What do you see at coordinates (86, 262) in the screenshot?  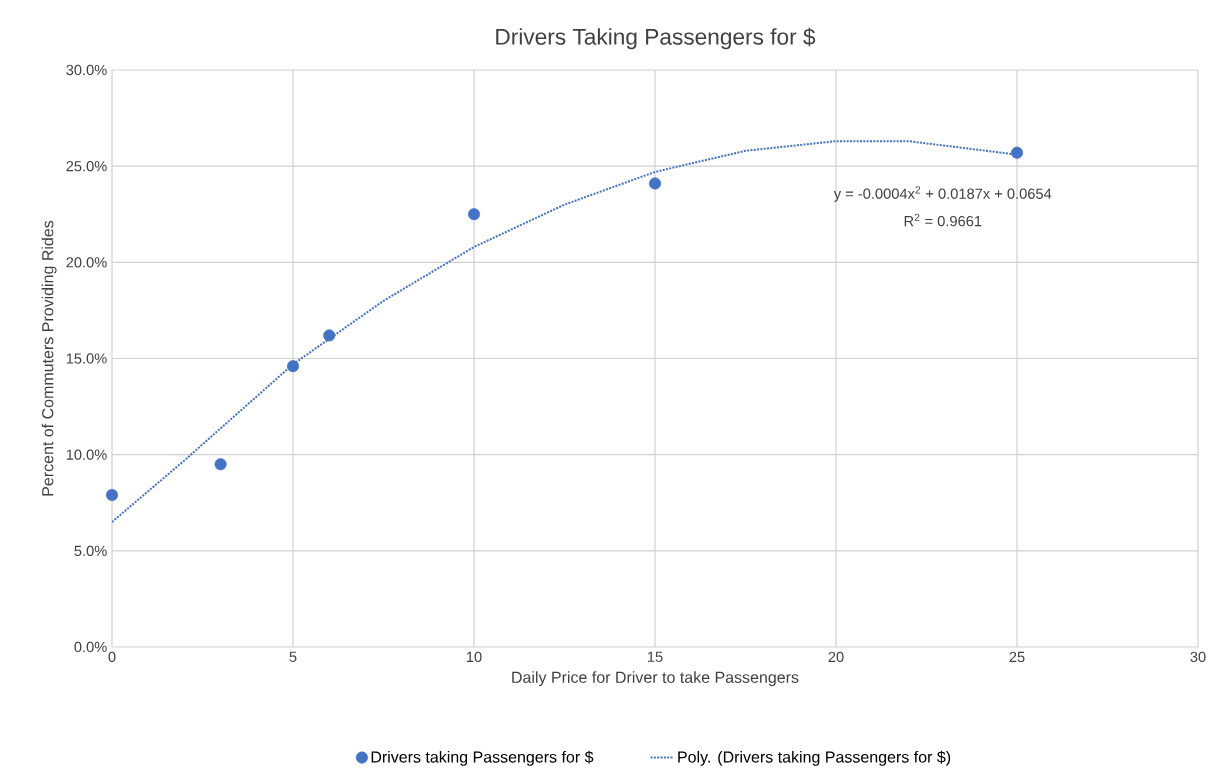 I see `y-tick-label: 20.0%` at bounding box center [86, 262].